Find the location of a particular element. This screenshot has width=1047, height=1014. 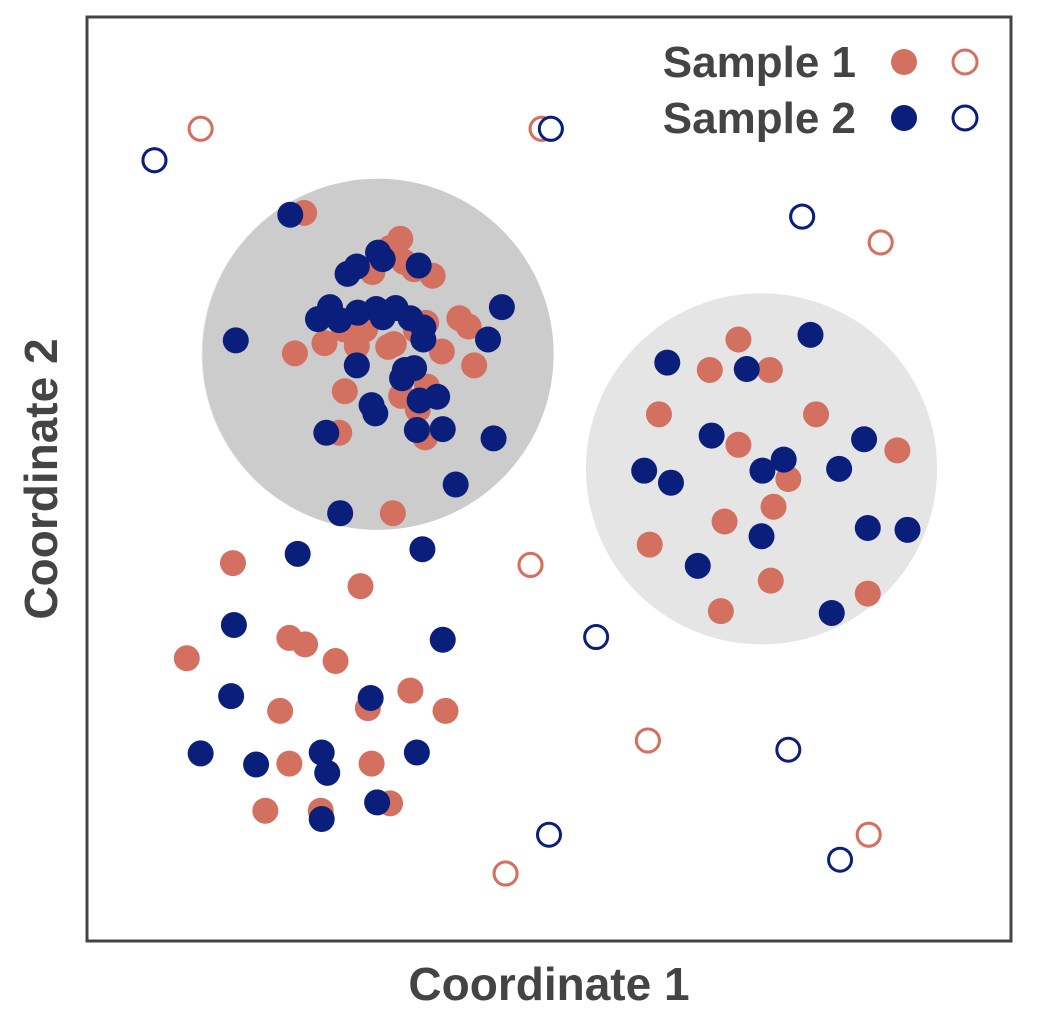

legend-marker-open-sample1 is located at coordinates (965, 62).